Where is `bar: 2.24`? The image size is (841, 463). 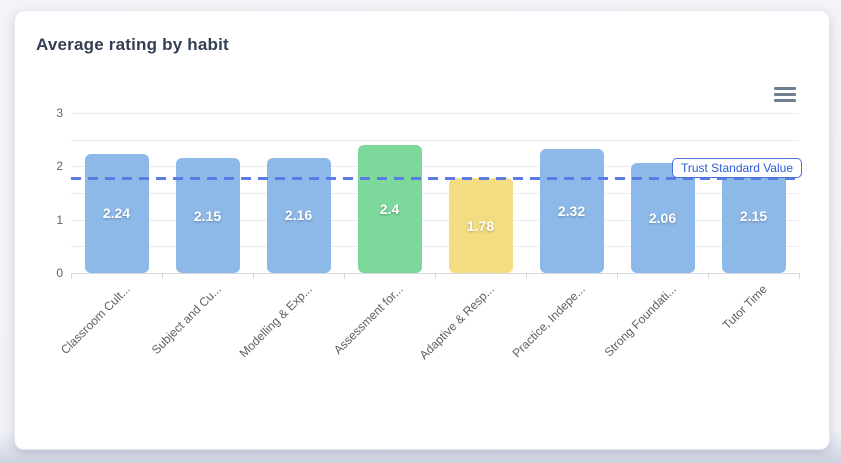
bar: 2.24 is located at coordinates (116, 213).